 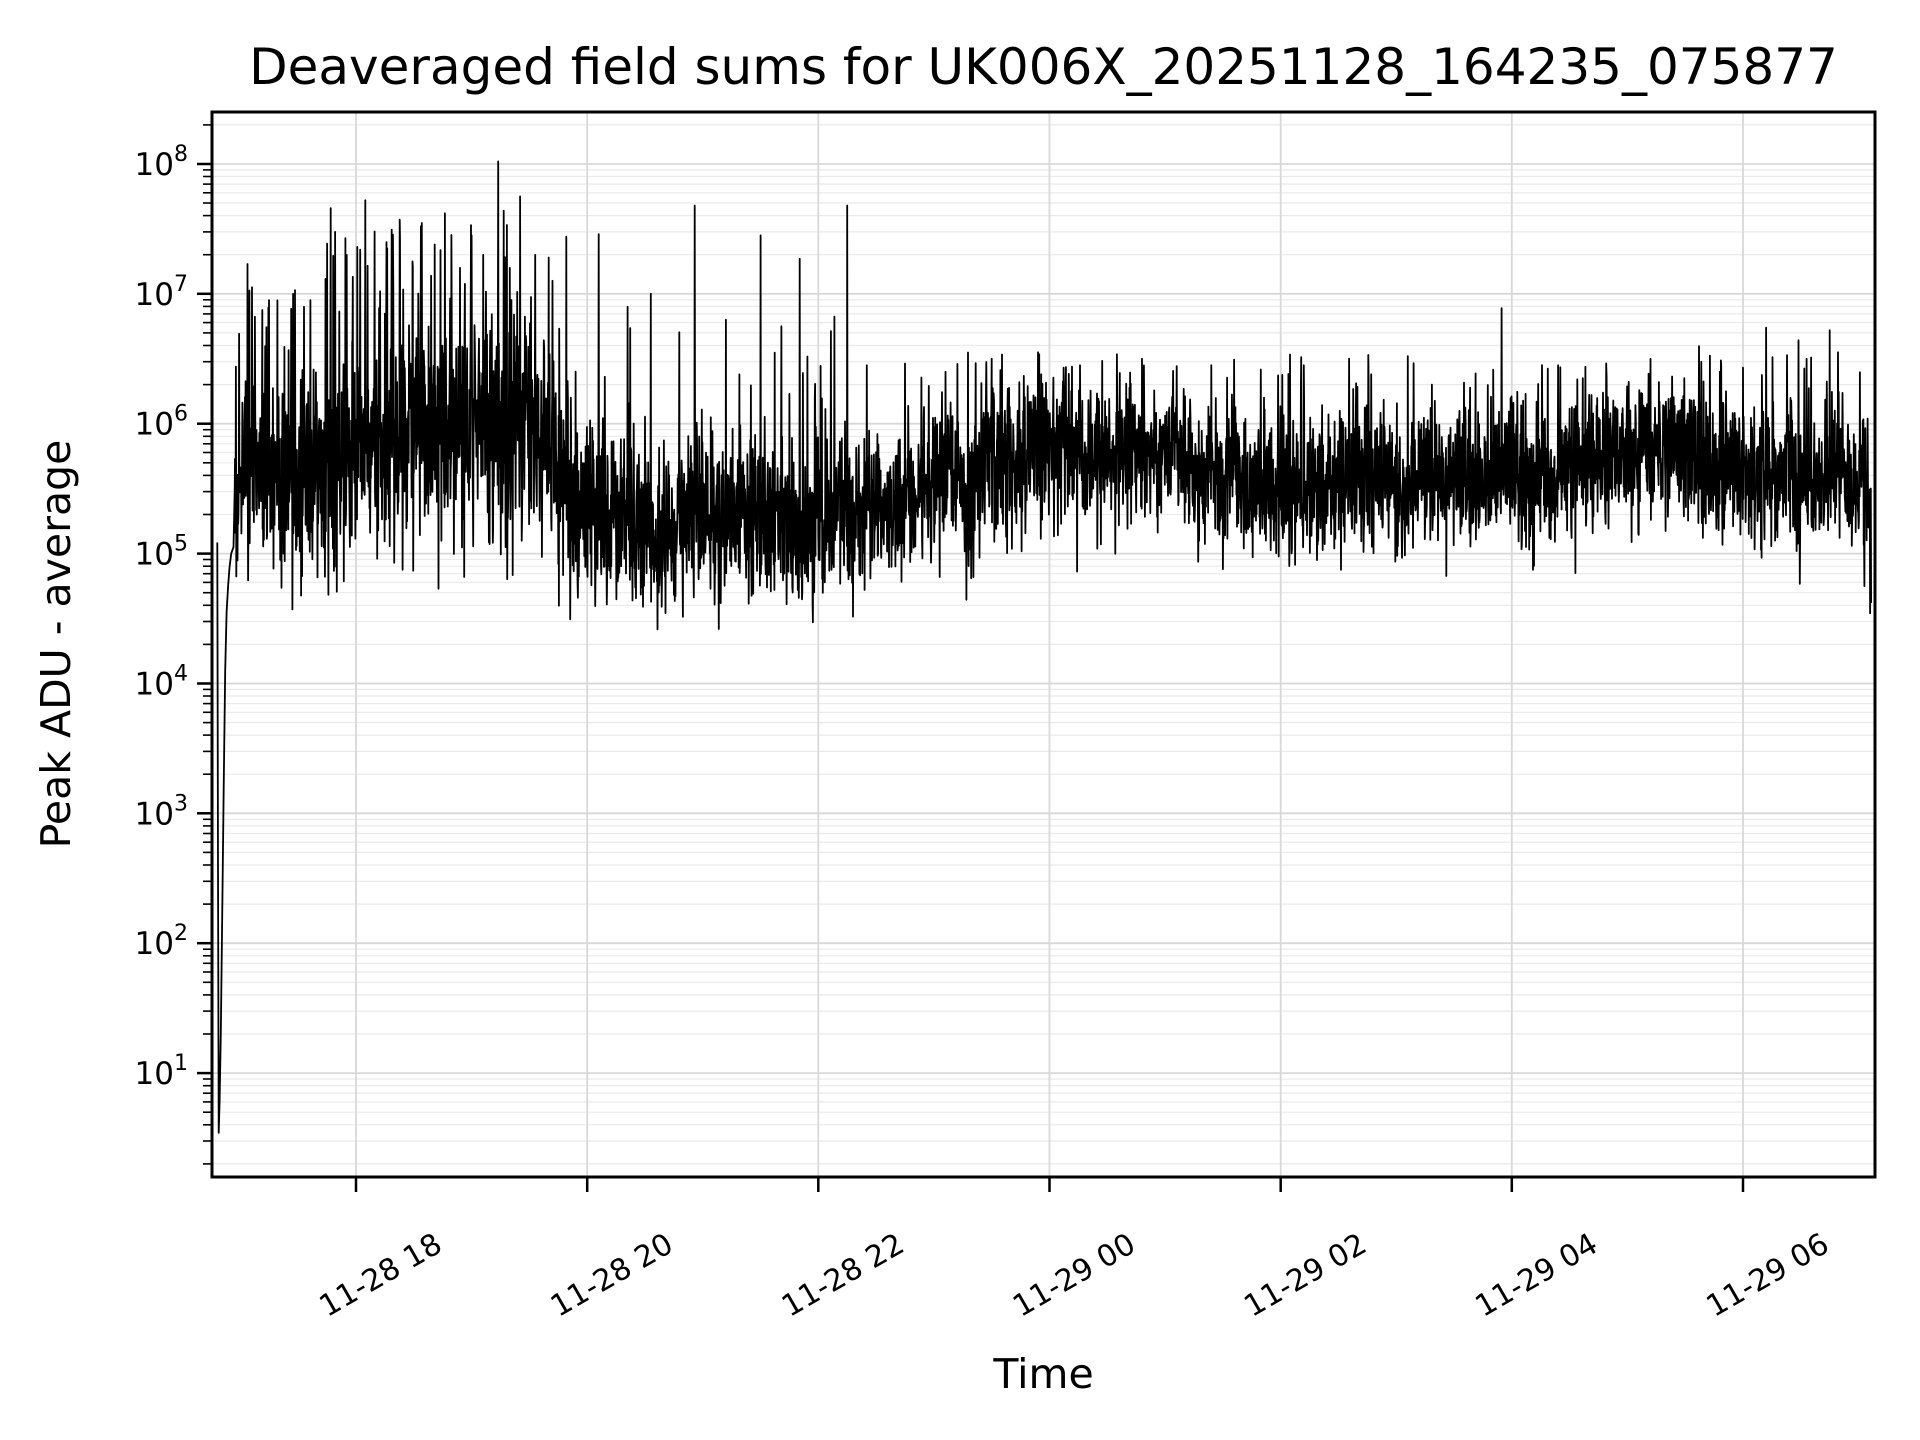 I want to click on x-tick-label: 11-28 18, so click(x=381, y=1276).